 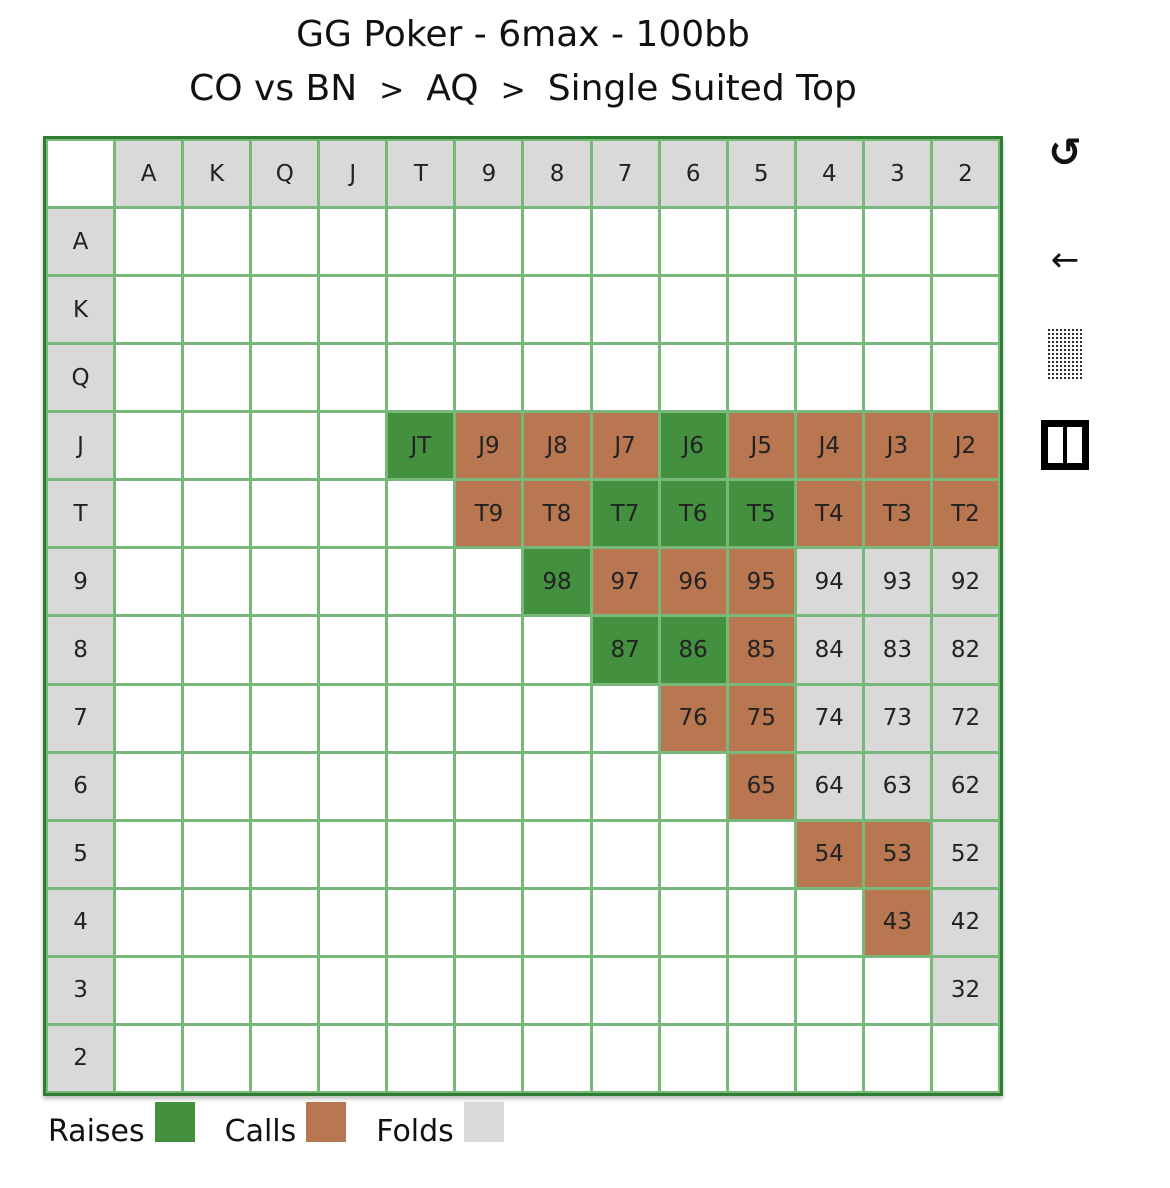 I want to click on hand-cell: J5, so click(x=761, y=446).